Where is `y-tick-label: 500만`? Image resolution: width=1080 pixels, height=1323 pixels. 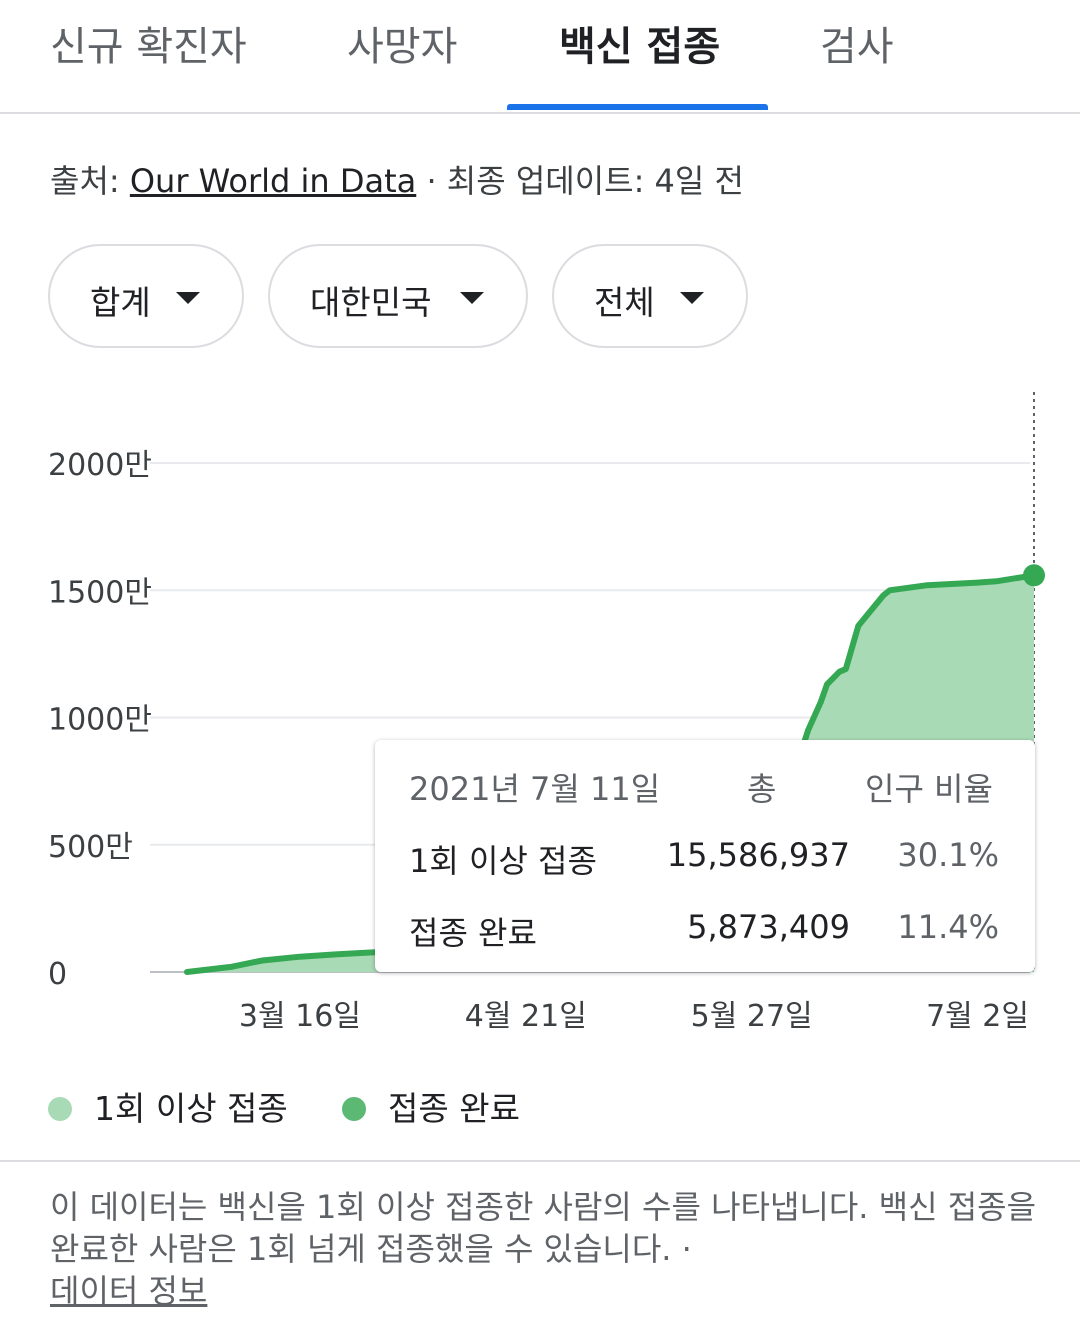
y-tick-label: 500만 is located at coordinates (90, 847).